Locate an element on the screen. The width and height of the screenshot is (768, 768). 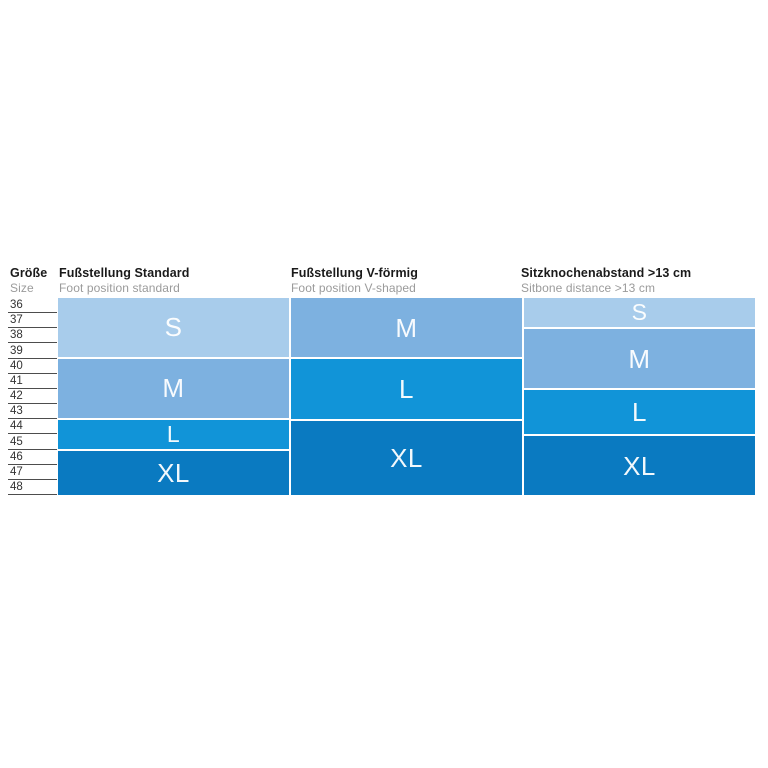
block-sitbone-distance-l: L is located at coordinates (639, 411).